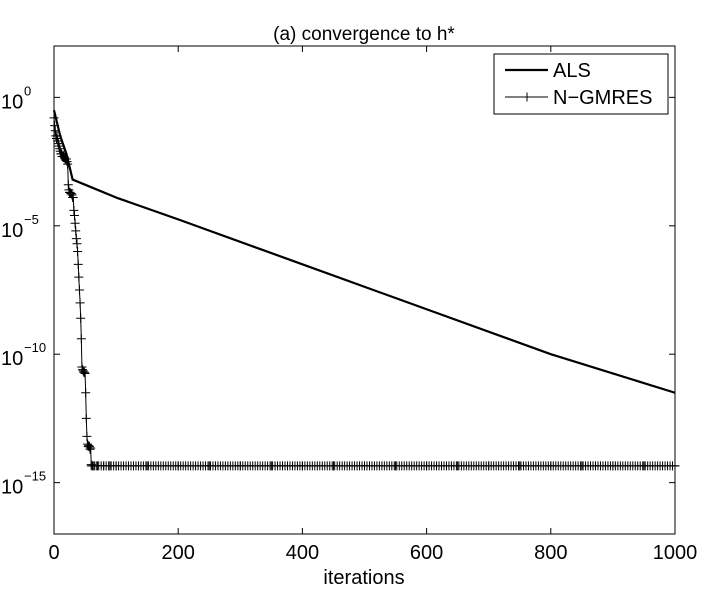  I want to click on chart-title: (a) convergence to h*, so click(364, 34).